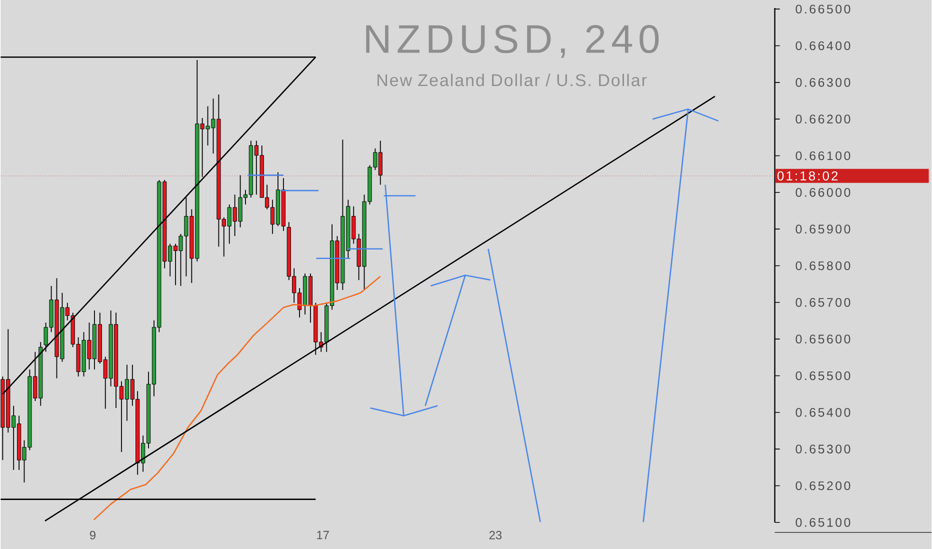 The image size is (932, 549). What do you see at coordinates (823, 229) in the screenshot?
I see `y-tick-label: 0.65900` at bounding box center [823, 229].